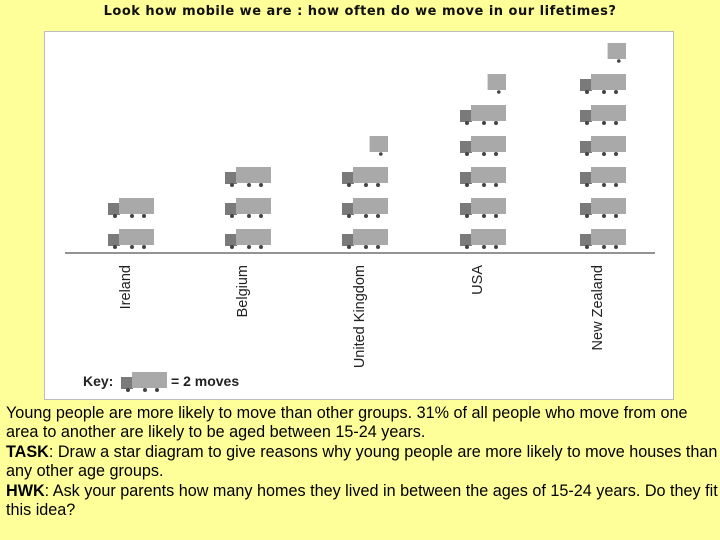 The height and width of the screenshot is (540, 720). Describe the element at coordinates (126, 287) in the screenshot. I see `category-label: Ireland` at that location.